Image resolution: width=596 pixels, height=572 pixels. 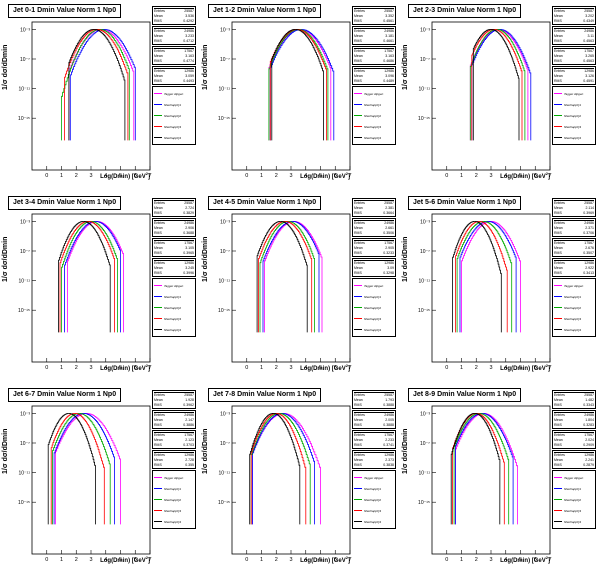 What do you see at coordinates (173, 510) in the screenshot?
I see `legend-label: SherhappQ3` at bounding box center [173, 510].